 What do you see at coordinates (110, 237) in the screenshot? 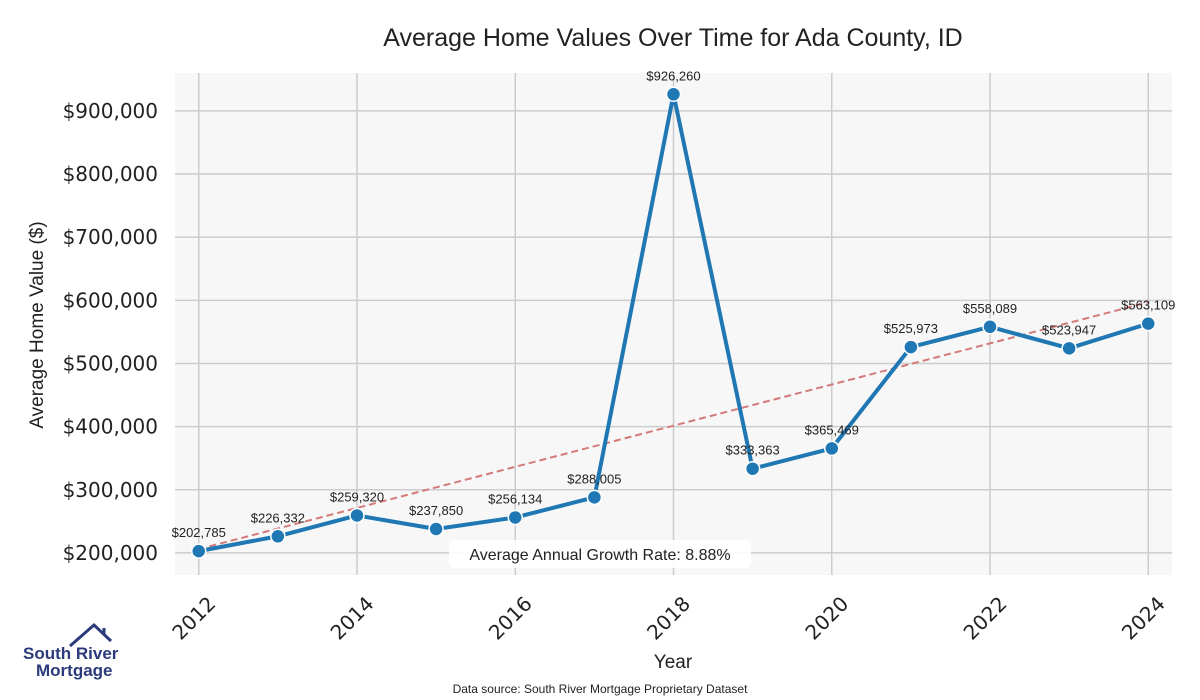
I see `y-tick-label: $700,000` at bounding box center [110, 237].